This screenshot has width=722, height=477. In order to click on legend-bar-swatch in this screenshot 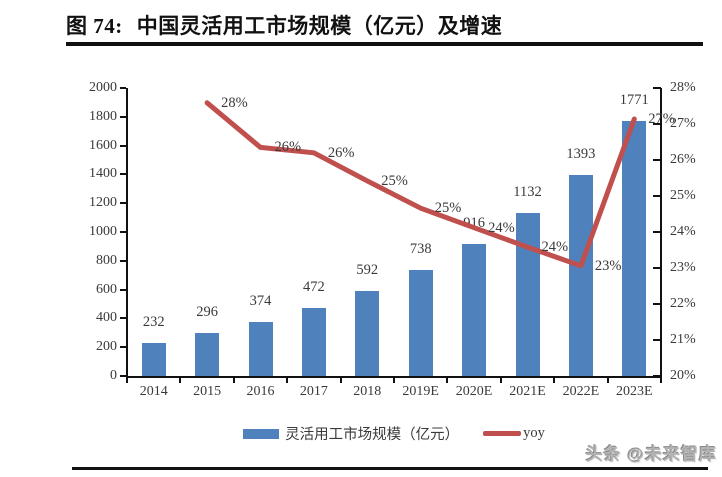, I will do `click(261, 433)`.